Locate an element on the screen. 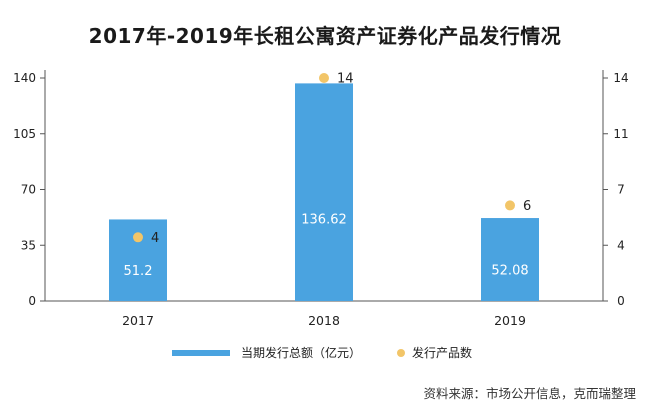 The width and height of the screenshot is (650, 408). legend-swatch-dot is located at coordinates (401, 353).